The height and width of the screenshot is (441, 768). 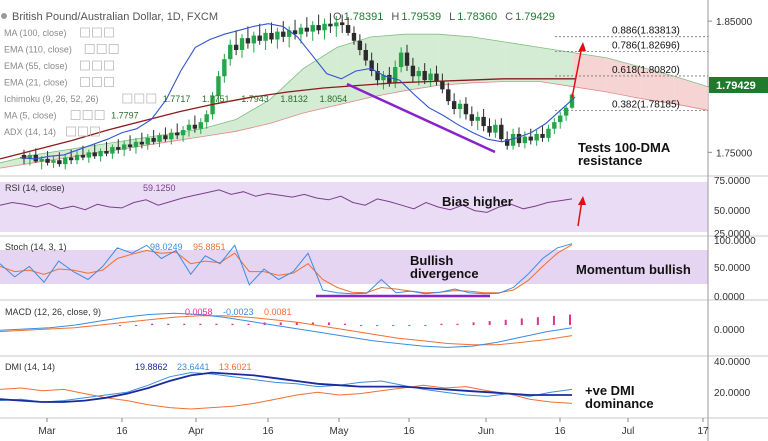 What do you see at coordinates (166, 247) in the screenshot?
I see `stoch-k-value: 98.0249` at bounding box center [166, 247].